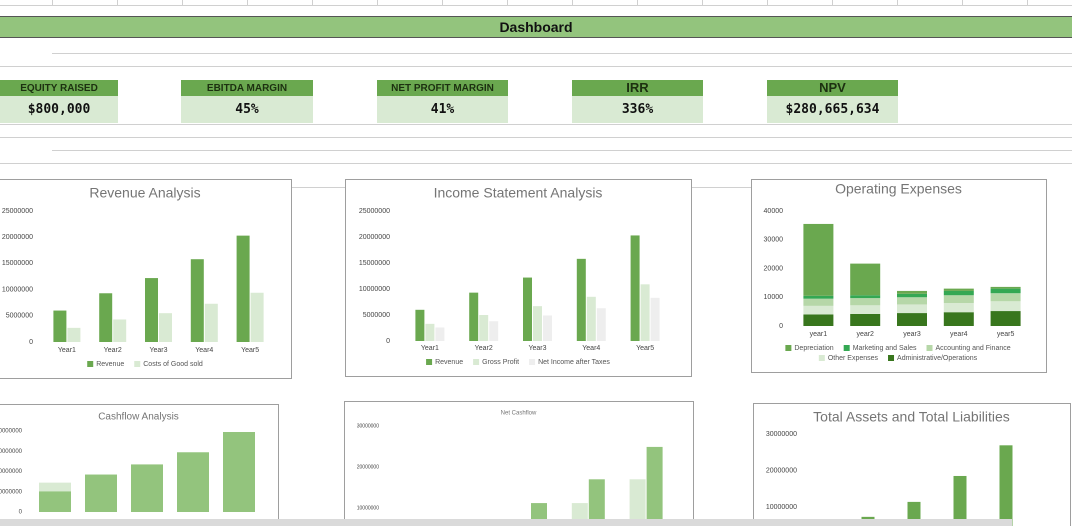 The height and width of the screenshot is (526, 1072). I want to click on chart-title: Net Cashflow, so click(519, 414).